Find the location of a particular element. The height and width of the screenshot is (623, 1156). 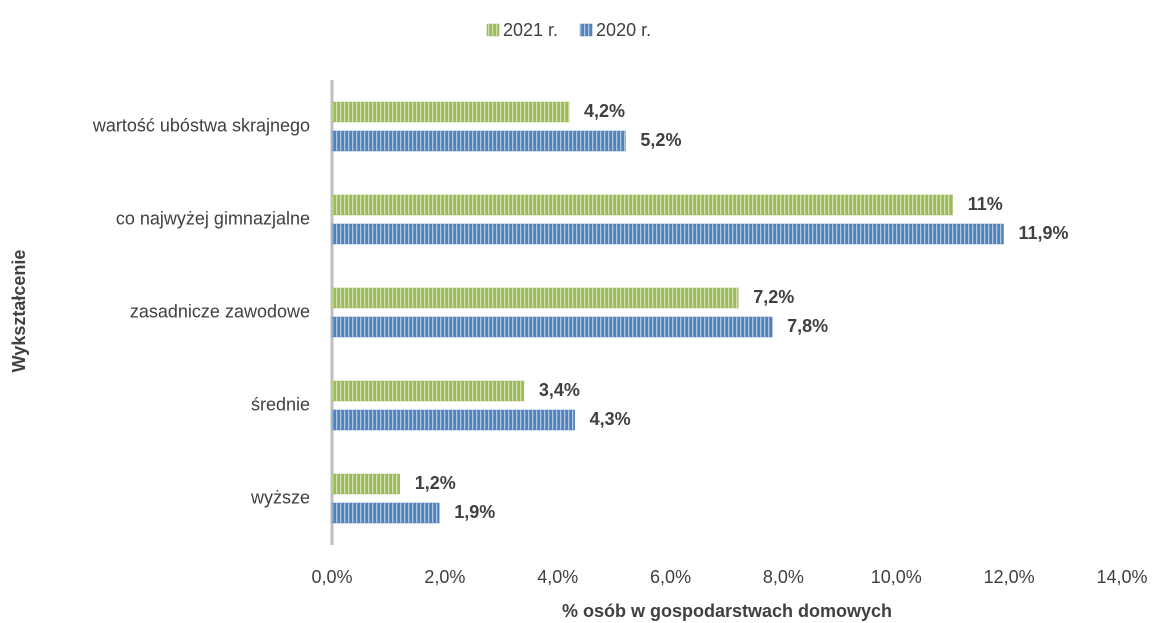

data-label: 1,9% is located at coordinates (474, 512).